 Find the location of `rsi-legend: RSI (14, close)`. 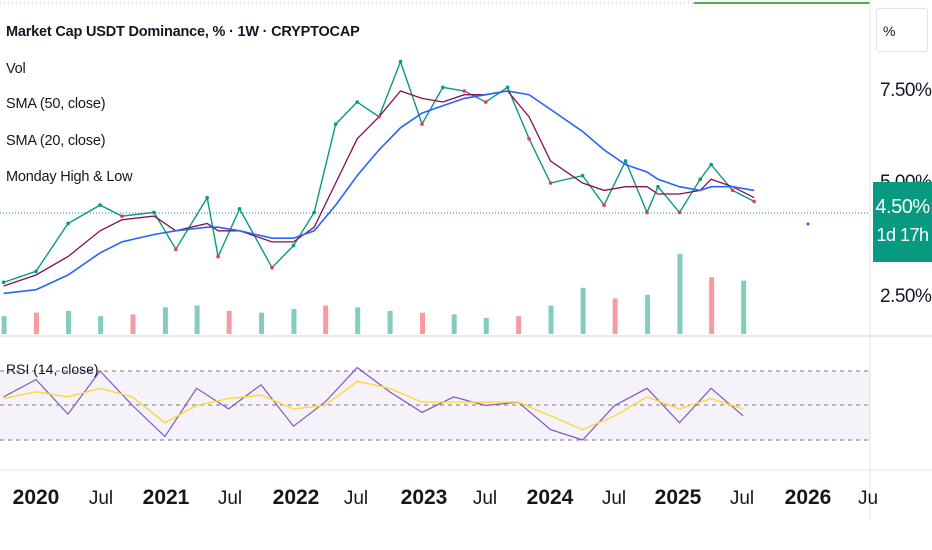

rsi-legend: RSI (14, close) is located at coordinates (52, 369).